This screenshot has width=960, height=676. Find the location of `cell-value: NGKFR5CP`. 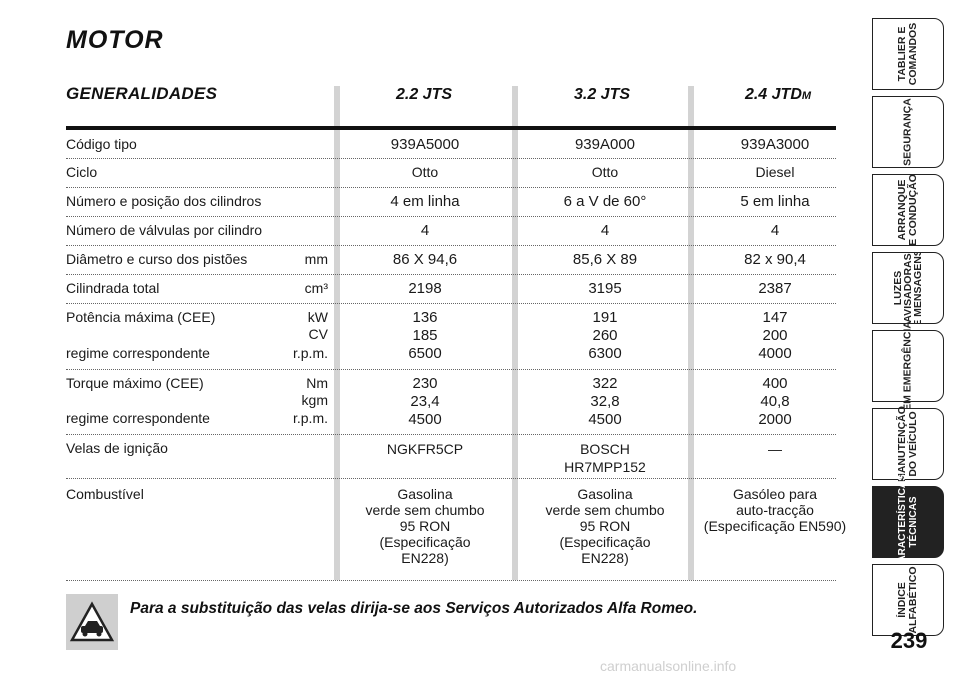

cell-value: NGKFR5CP is located at coordinates (425, 449).